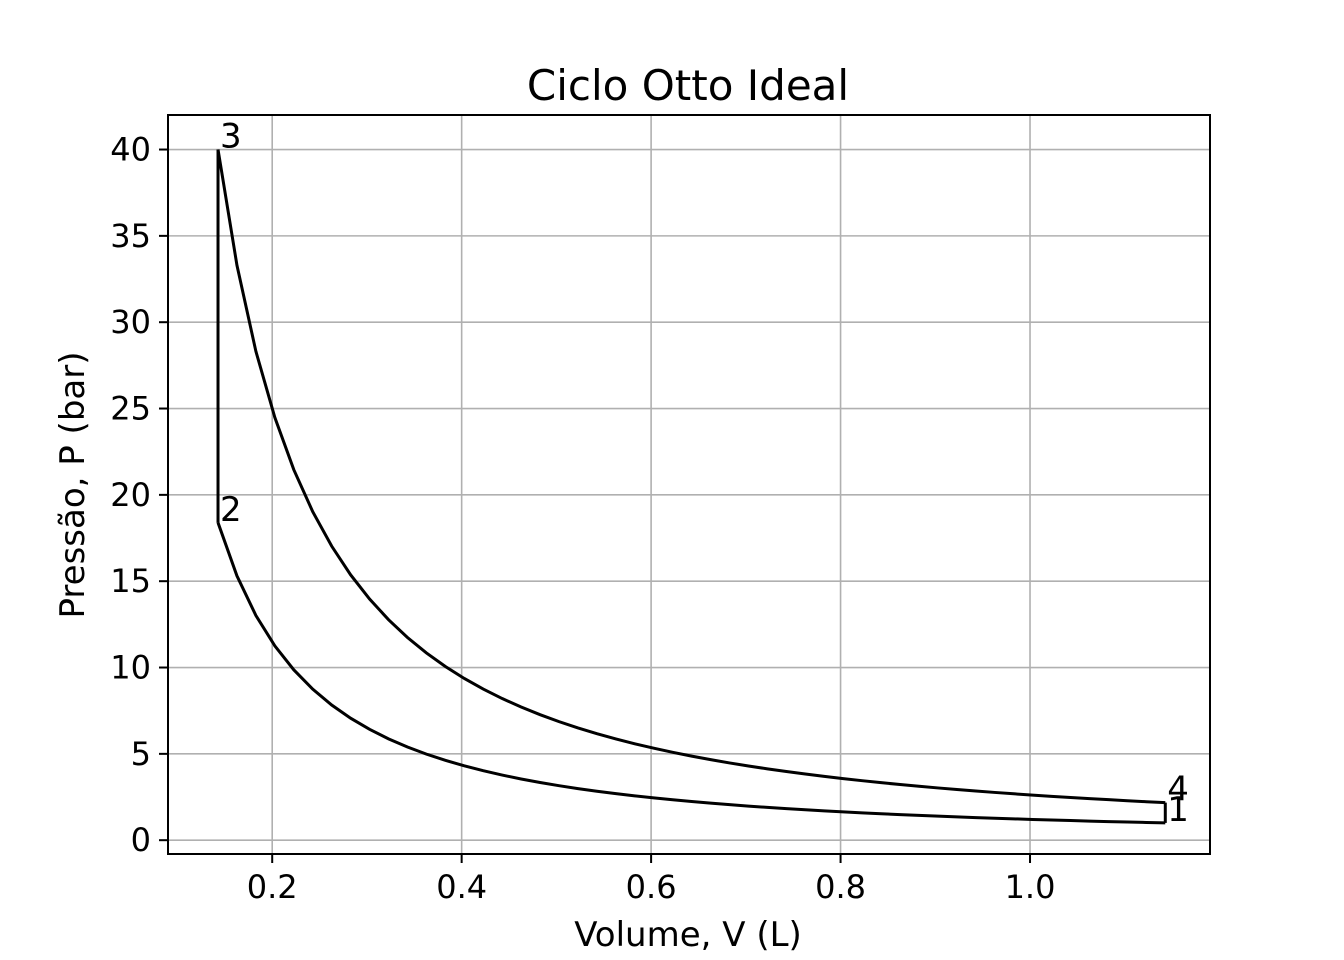 This screenshot has height=960, width=1344. I want to click on x-tick-label: 1.0, so click(1030, 887).